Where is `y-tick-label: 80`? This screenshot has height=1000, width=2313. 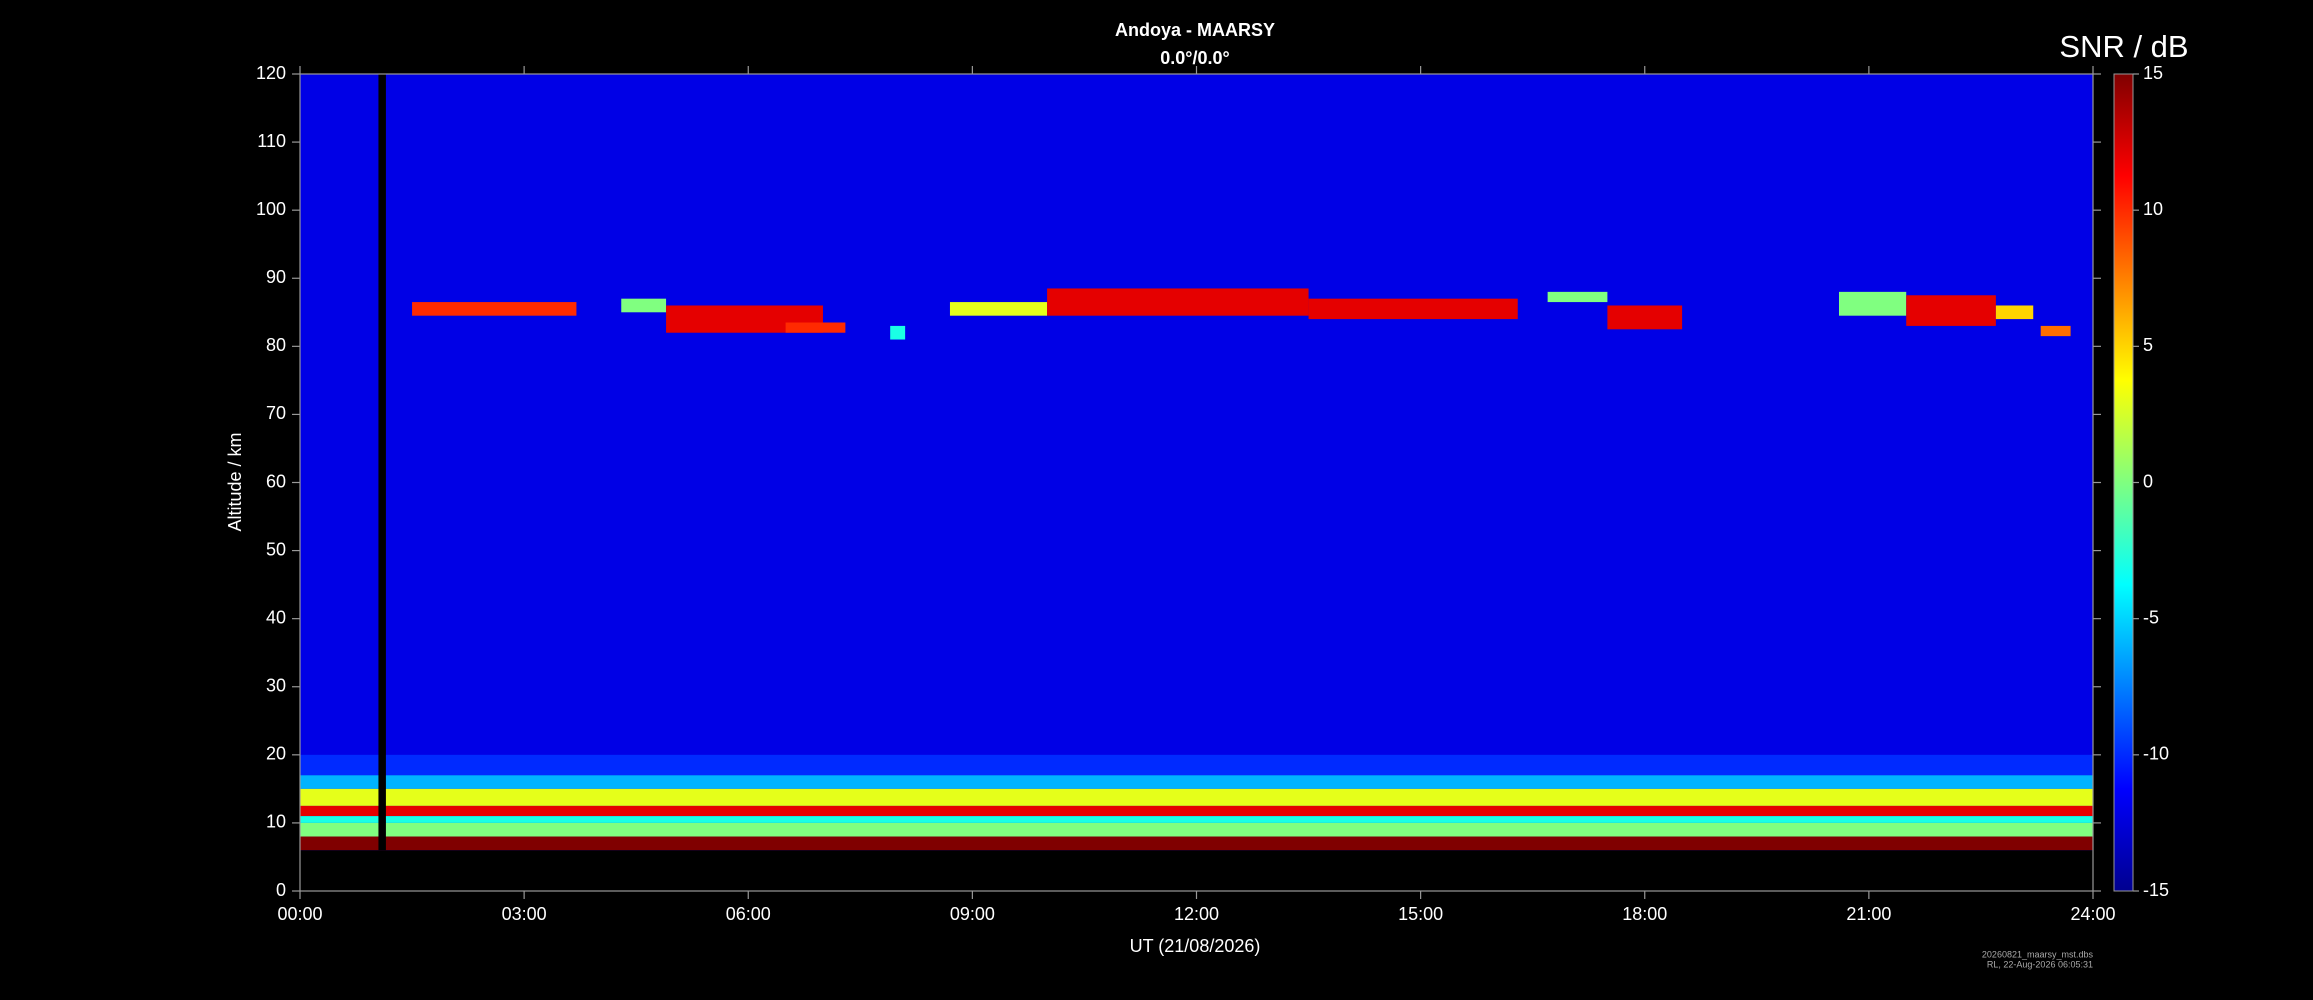 y-tick-label: 80 is located at coordinates (276, 345).